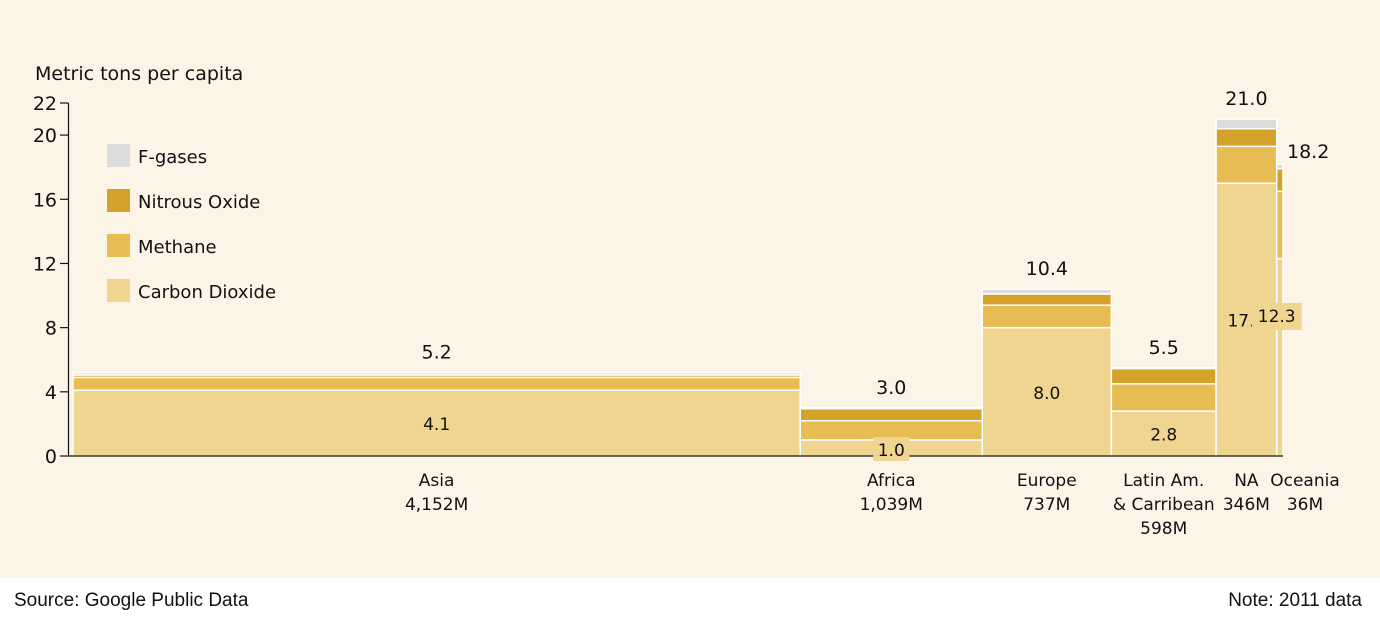 This screenshot has height=624, width=1380. Describe the element at coordinates (891, 505) in the screenshot. I see `population-label-1: 1,039M` at that location.